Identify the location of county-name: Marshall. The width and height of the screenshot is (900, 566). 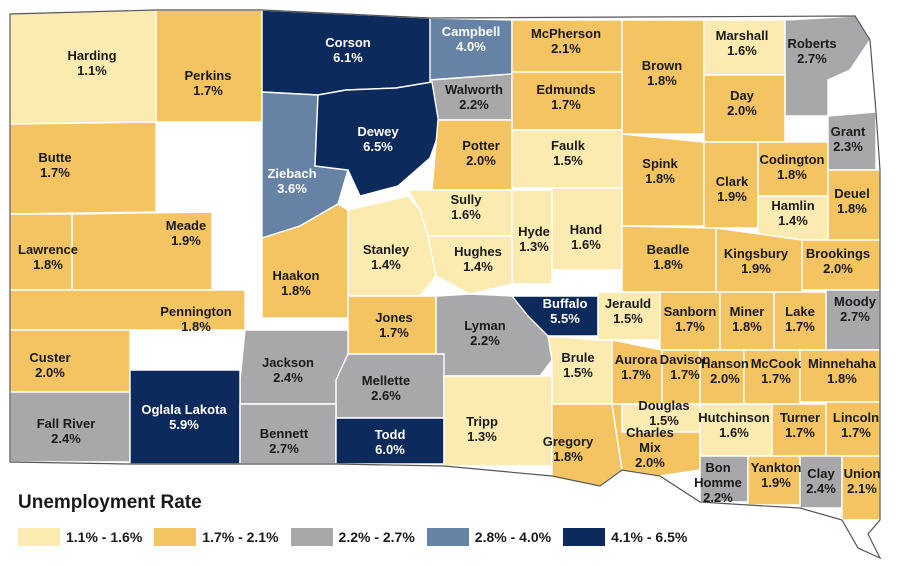
(742, 35).